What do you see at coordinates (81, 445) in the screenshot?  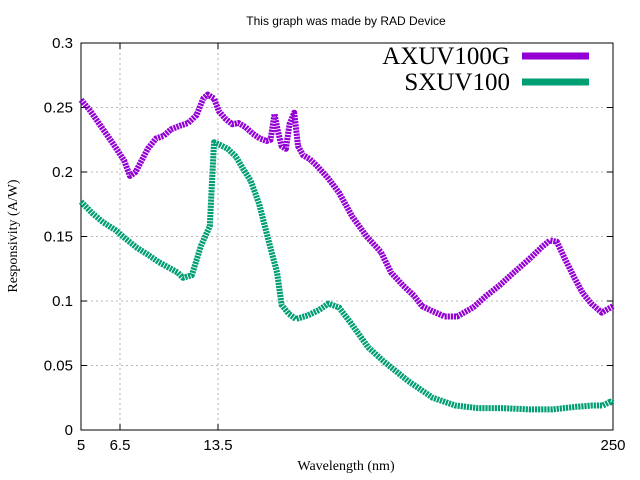 I see `x-tick-label: 5` at bounding box center [81, 445].